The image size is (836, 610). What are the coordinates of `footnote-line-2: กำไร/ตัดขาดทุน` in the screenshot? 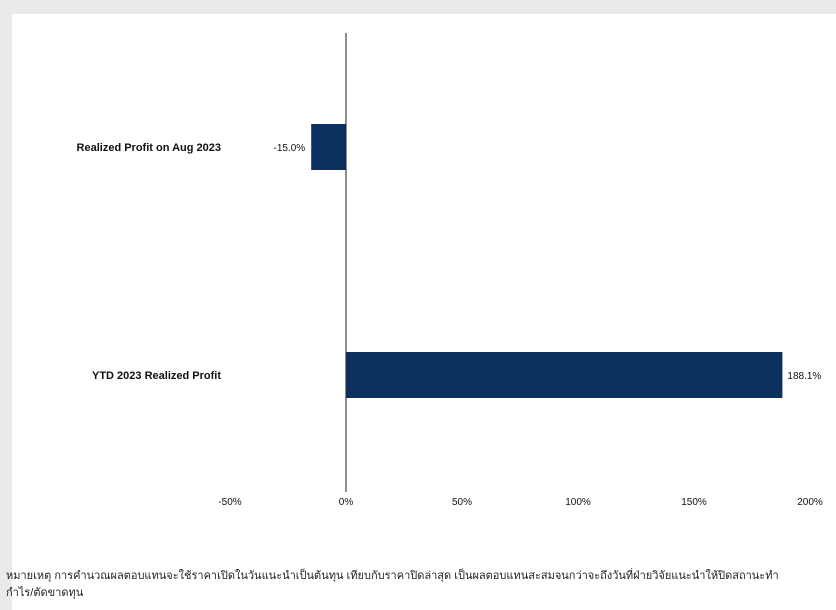 It's located at (45, 593).